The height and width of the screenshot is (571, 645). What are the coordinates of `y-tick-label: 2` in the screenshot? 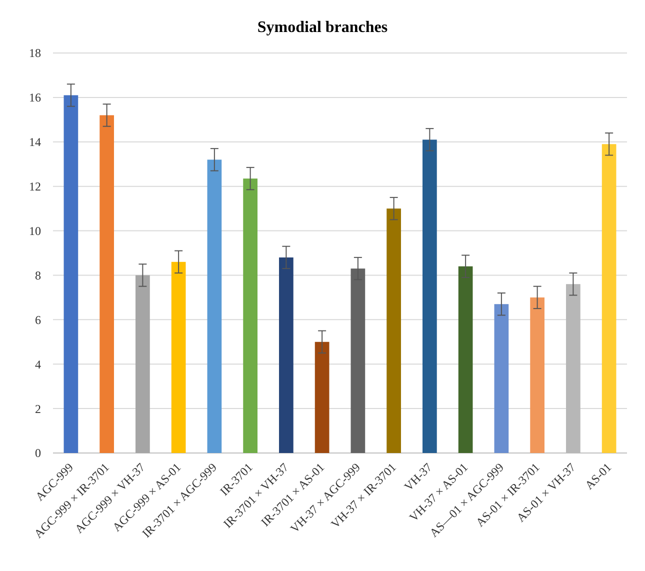 It's located at (38, 409).